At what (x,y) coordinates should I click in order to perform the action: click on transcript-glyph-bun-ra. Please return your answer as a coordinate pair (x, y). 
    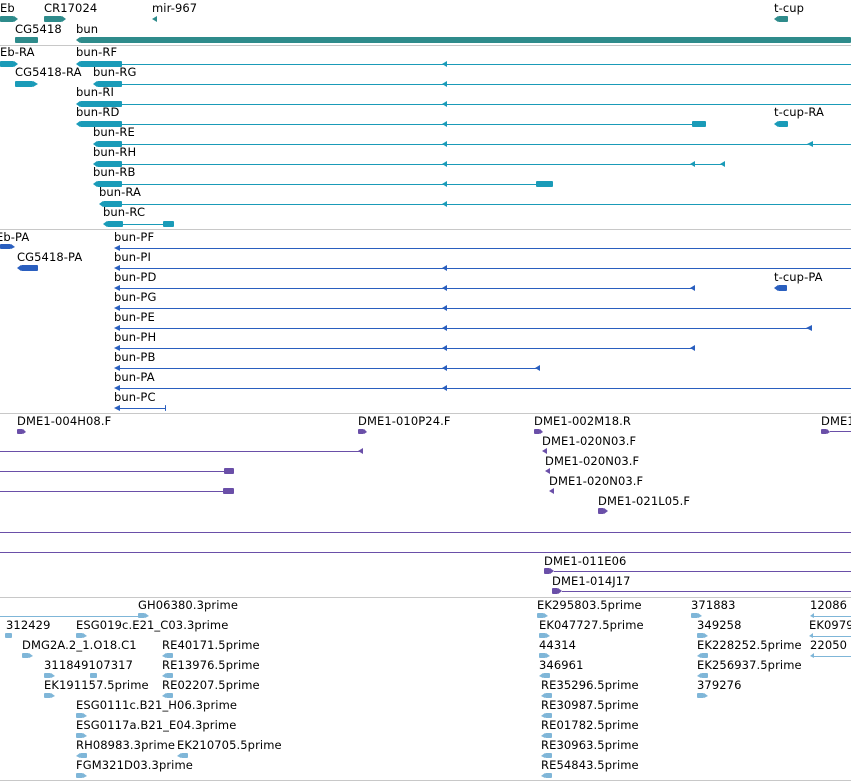
    Looking at the image, I should click on (112, 204).